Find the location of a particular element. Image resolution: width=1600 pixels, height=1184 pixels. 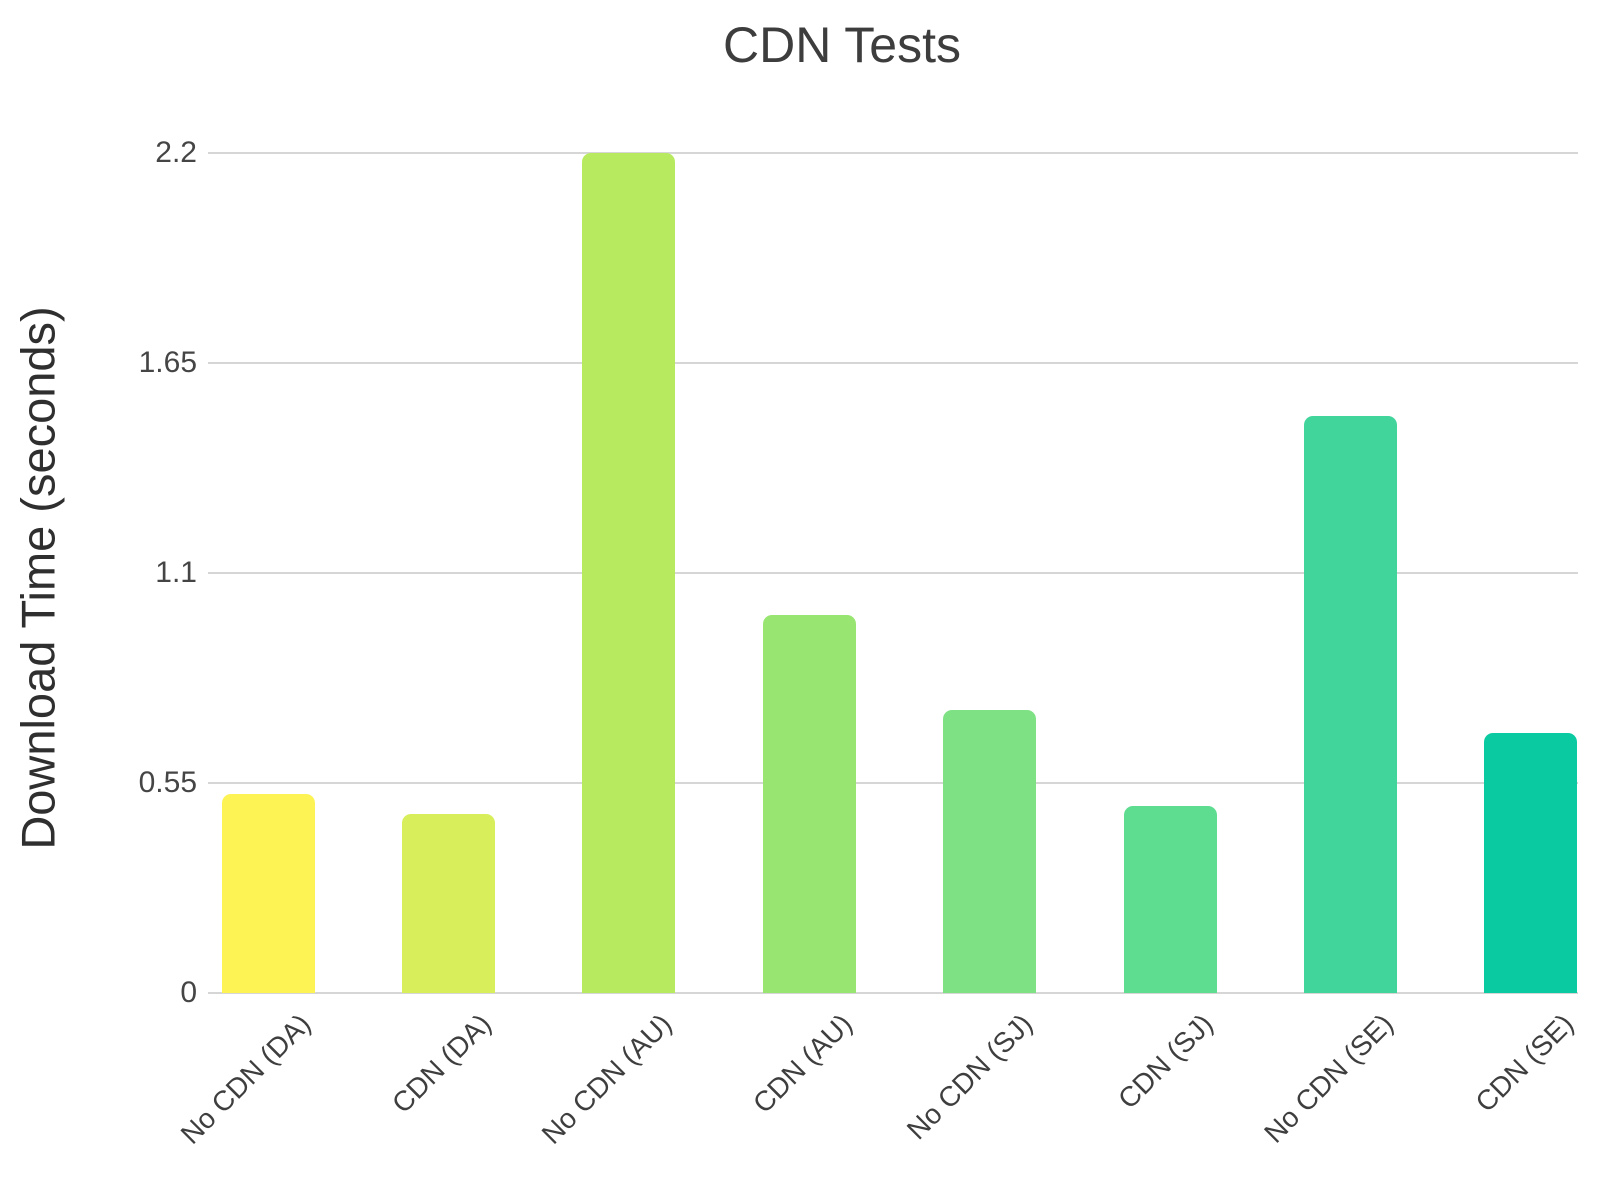

y-tick-label-1.1: 1.1 is located at coordinates (176, 572).